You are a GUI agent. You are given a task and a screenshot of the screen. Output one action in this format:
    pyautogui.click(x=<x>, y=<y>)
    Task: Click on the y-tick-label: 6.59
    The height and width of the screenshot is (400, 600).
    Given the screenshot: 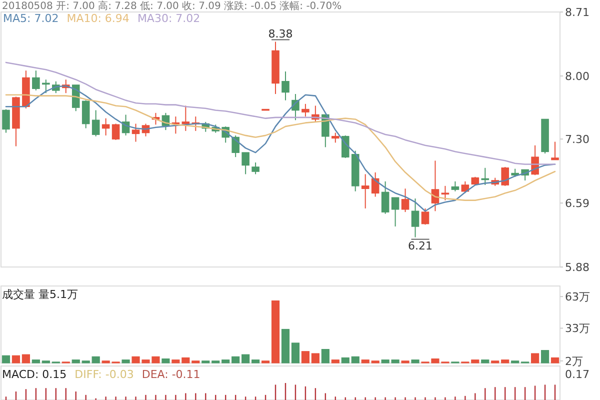 What is the action you would take?
    pyautogui.click(x=577, y=203)
    